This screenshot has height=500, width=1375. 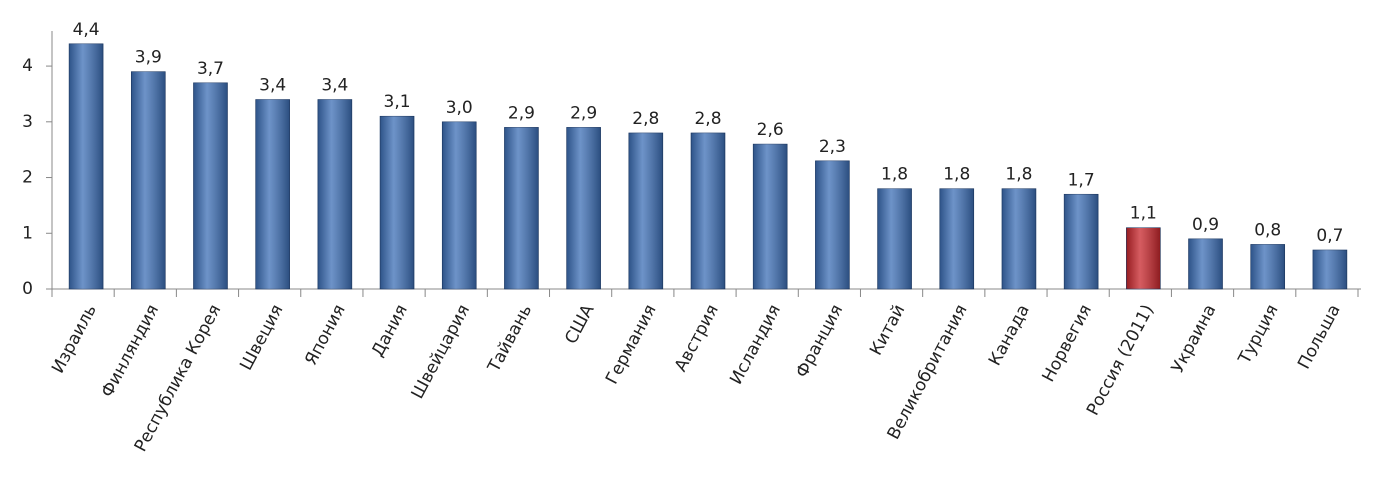 I want to click on x-tick-label: Швейцария, so click(x=441, y=351).